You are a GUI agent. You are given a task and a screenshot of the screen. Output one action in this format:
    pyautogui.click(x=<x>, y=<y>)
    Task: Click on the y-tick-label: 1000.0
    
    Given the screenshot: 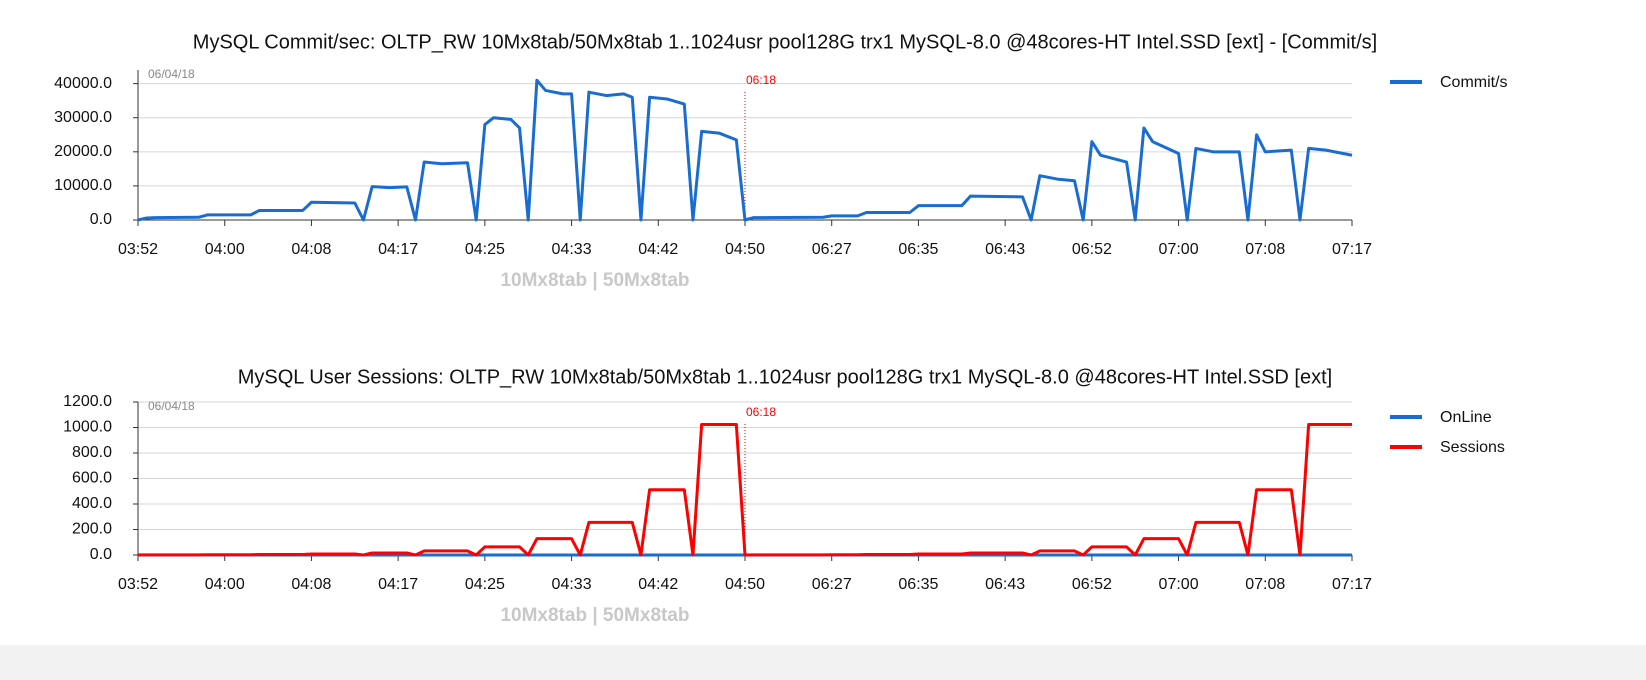 What is the action you would take?
    pyautogui.click(x=87, y=427)
    